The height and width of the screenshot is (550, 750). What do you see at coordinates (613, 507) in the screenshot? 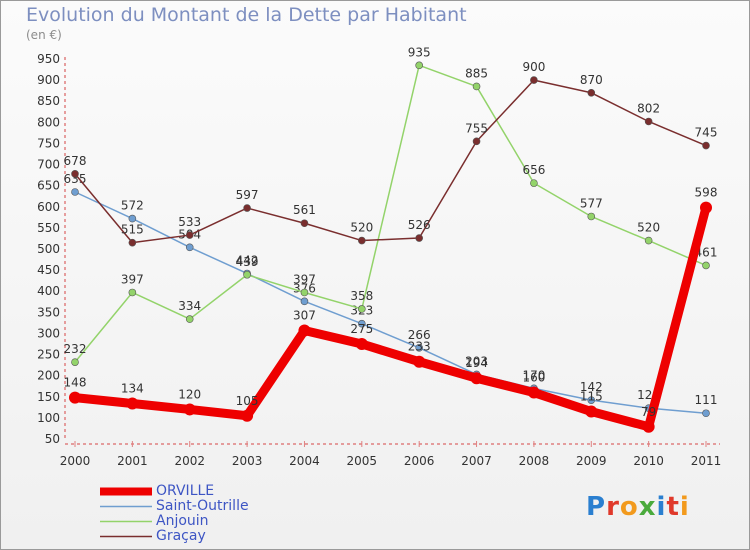
I see `logo-letter: r` at bounding box center [613, 507].